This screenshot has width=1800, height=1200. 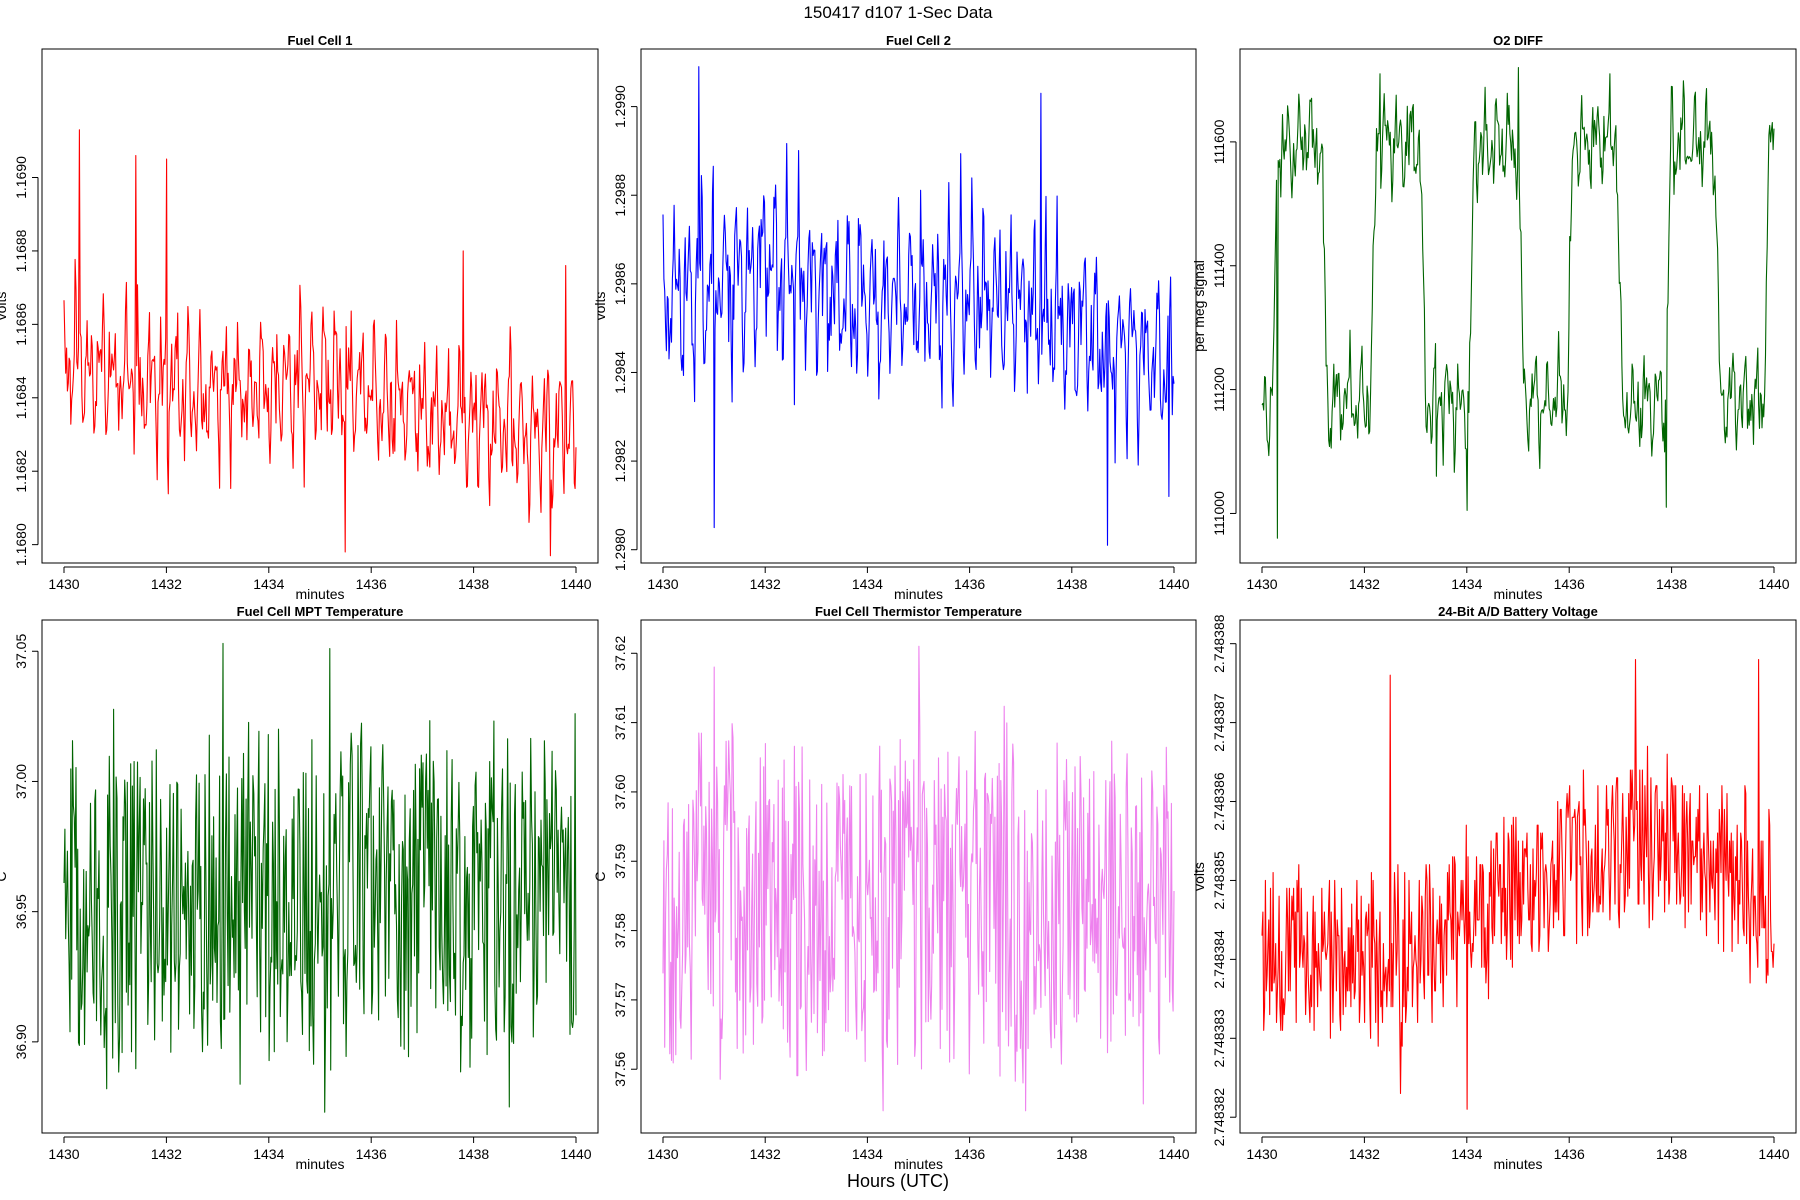 I want to click on y-tick-label: 111600, so click(x=1219, y=141).